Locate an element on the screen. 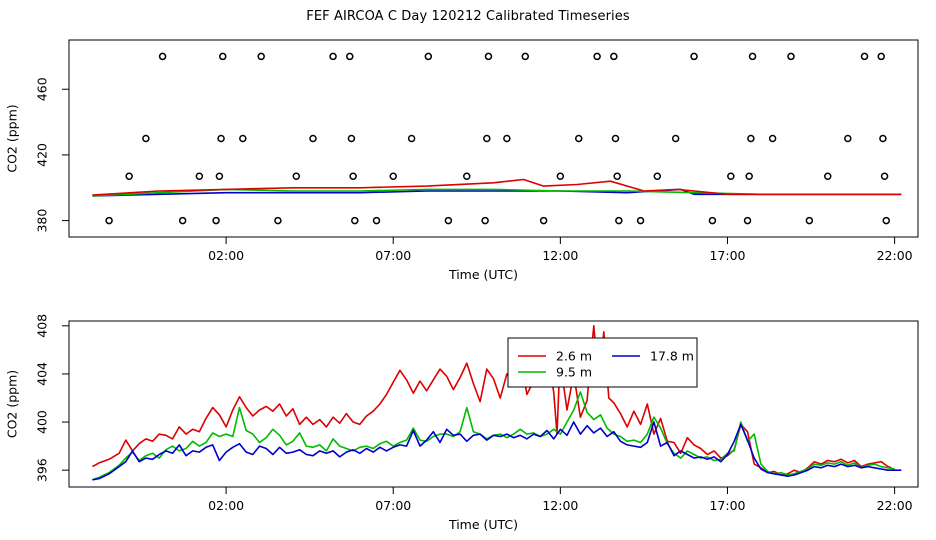 The height and width of the screenshot is (540, 936). legend: 2.6 m 17.8 m 9.5 m is located at coordinates (602, 362).